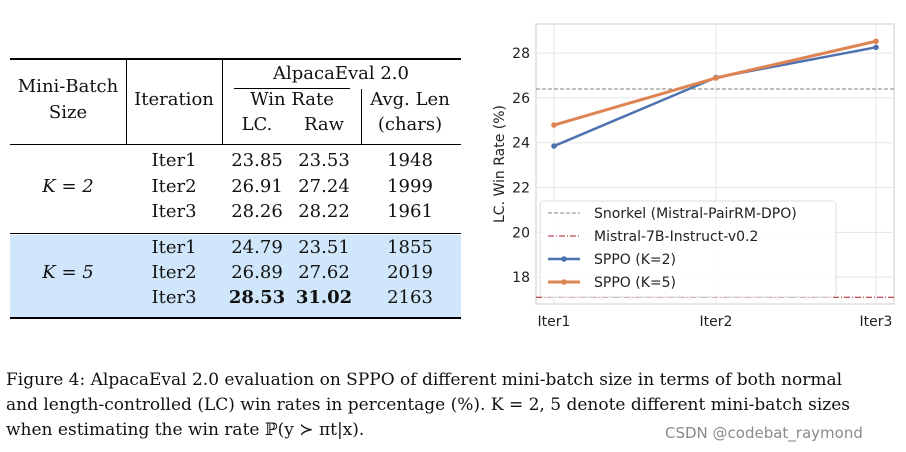 The height and width of the screenshot is (452, 906). What do you see at coordinates (324, 297) in the screenshot?
I see `table-cell-best-raw: 31.02` at bounding box center [324, 297].